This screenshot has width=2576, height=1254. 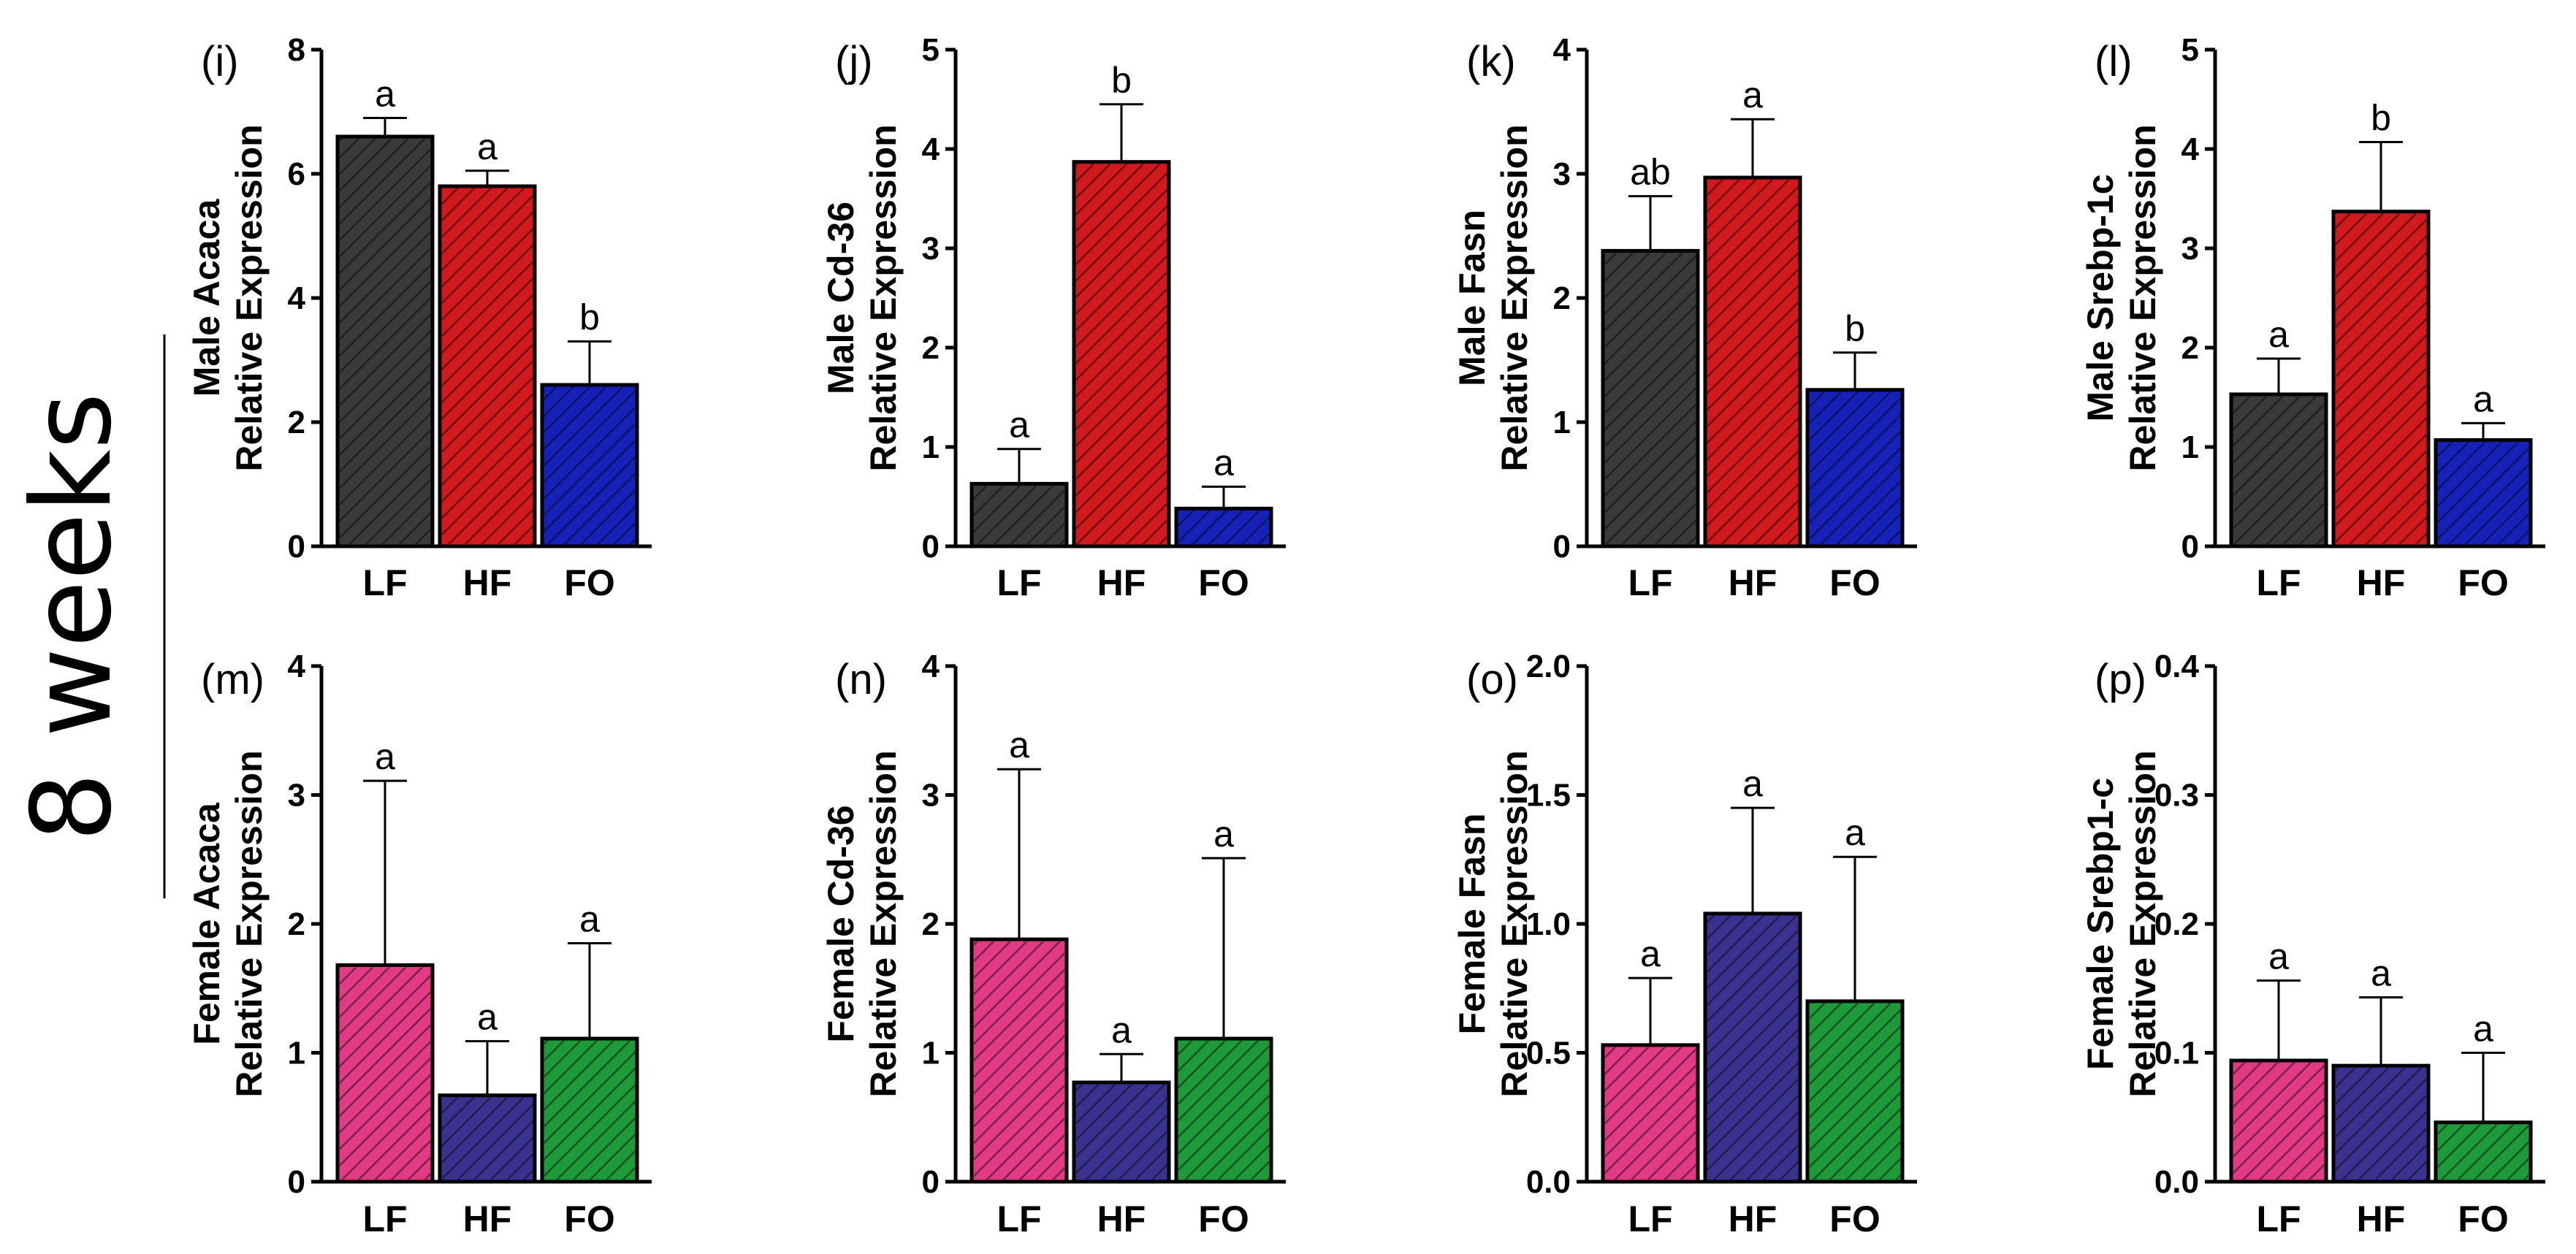 I want to click on chart-i-ylabel-line2: Relative Expression, so click(x=250, y=297).